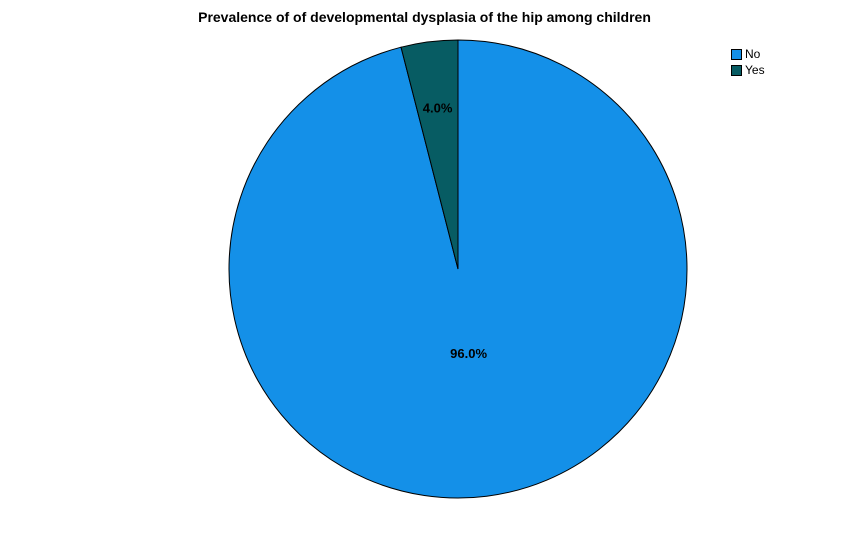  Describe the element at coordinates (736, 54) in the screenshot. I see `legend-swatch-no` at that location.